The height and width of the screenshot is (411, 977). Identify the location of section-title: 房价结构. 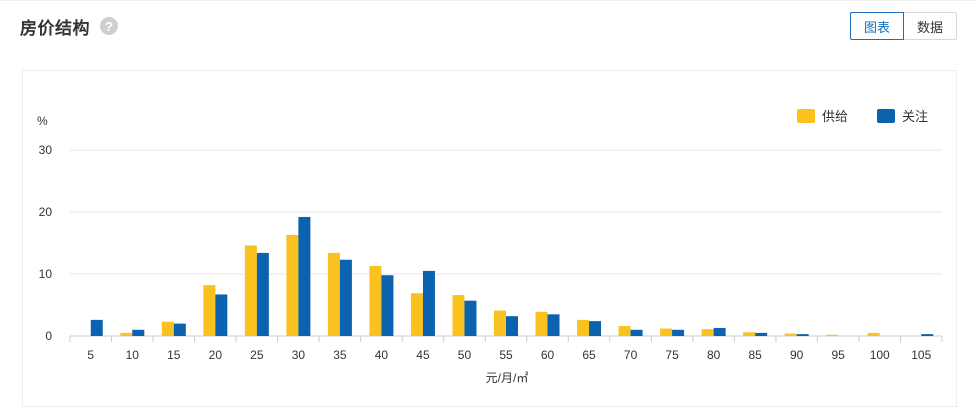
(55, 28).